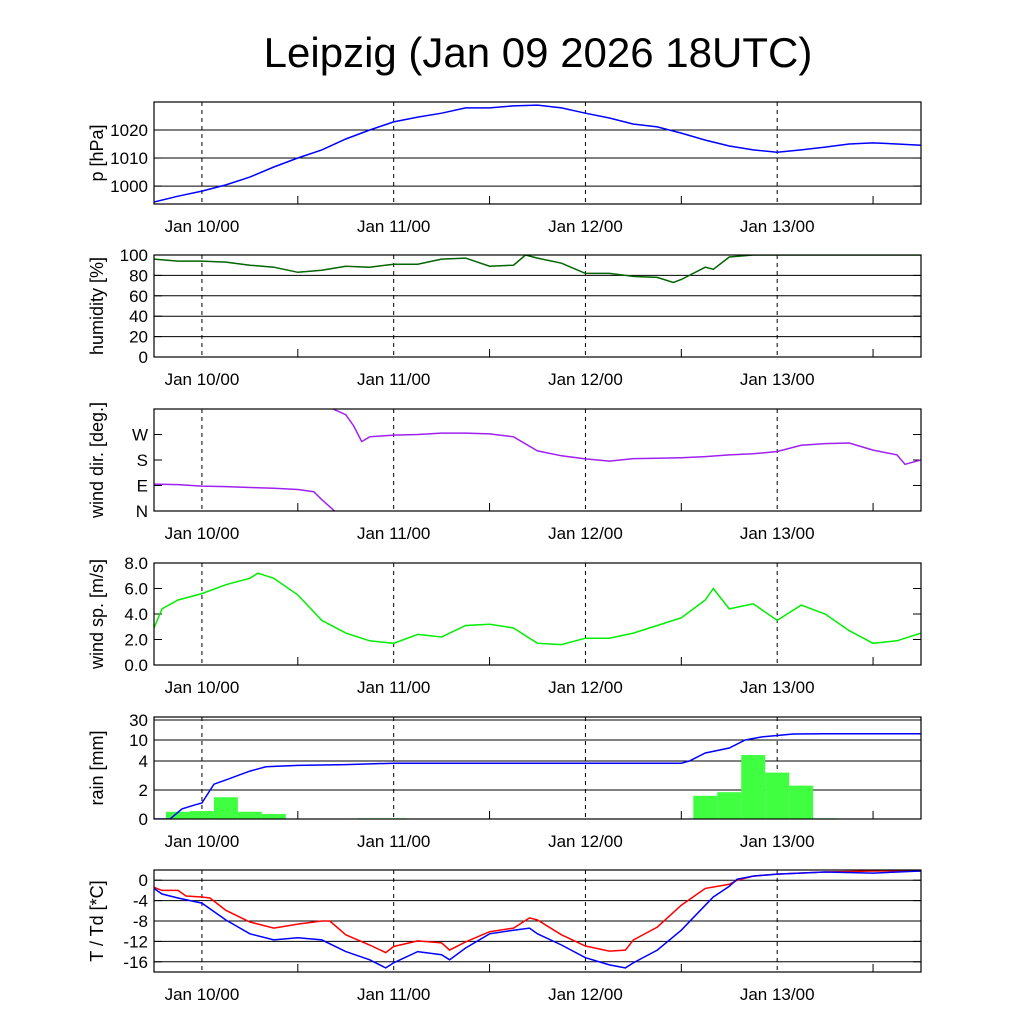 This screenshot has width=1024, height=1024. I want to click on y-tick-label: 2, so click(143, 790).